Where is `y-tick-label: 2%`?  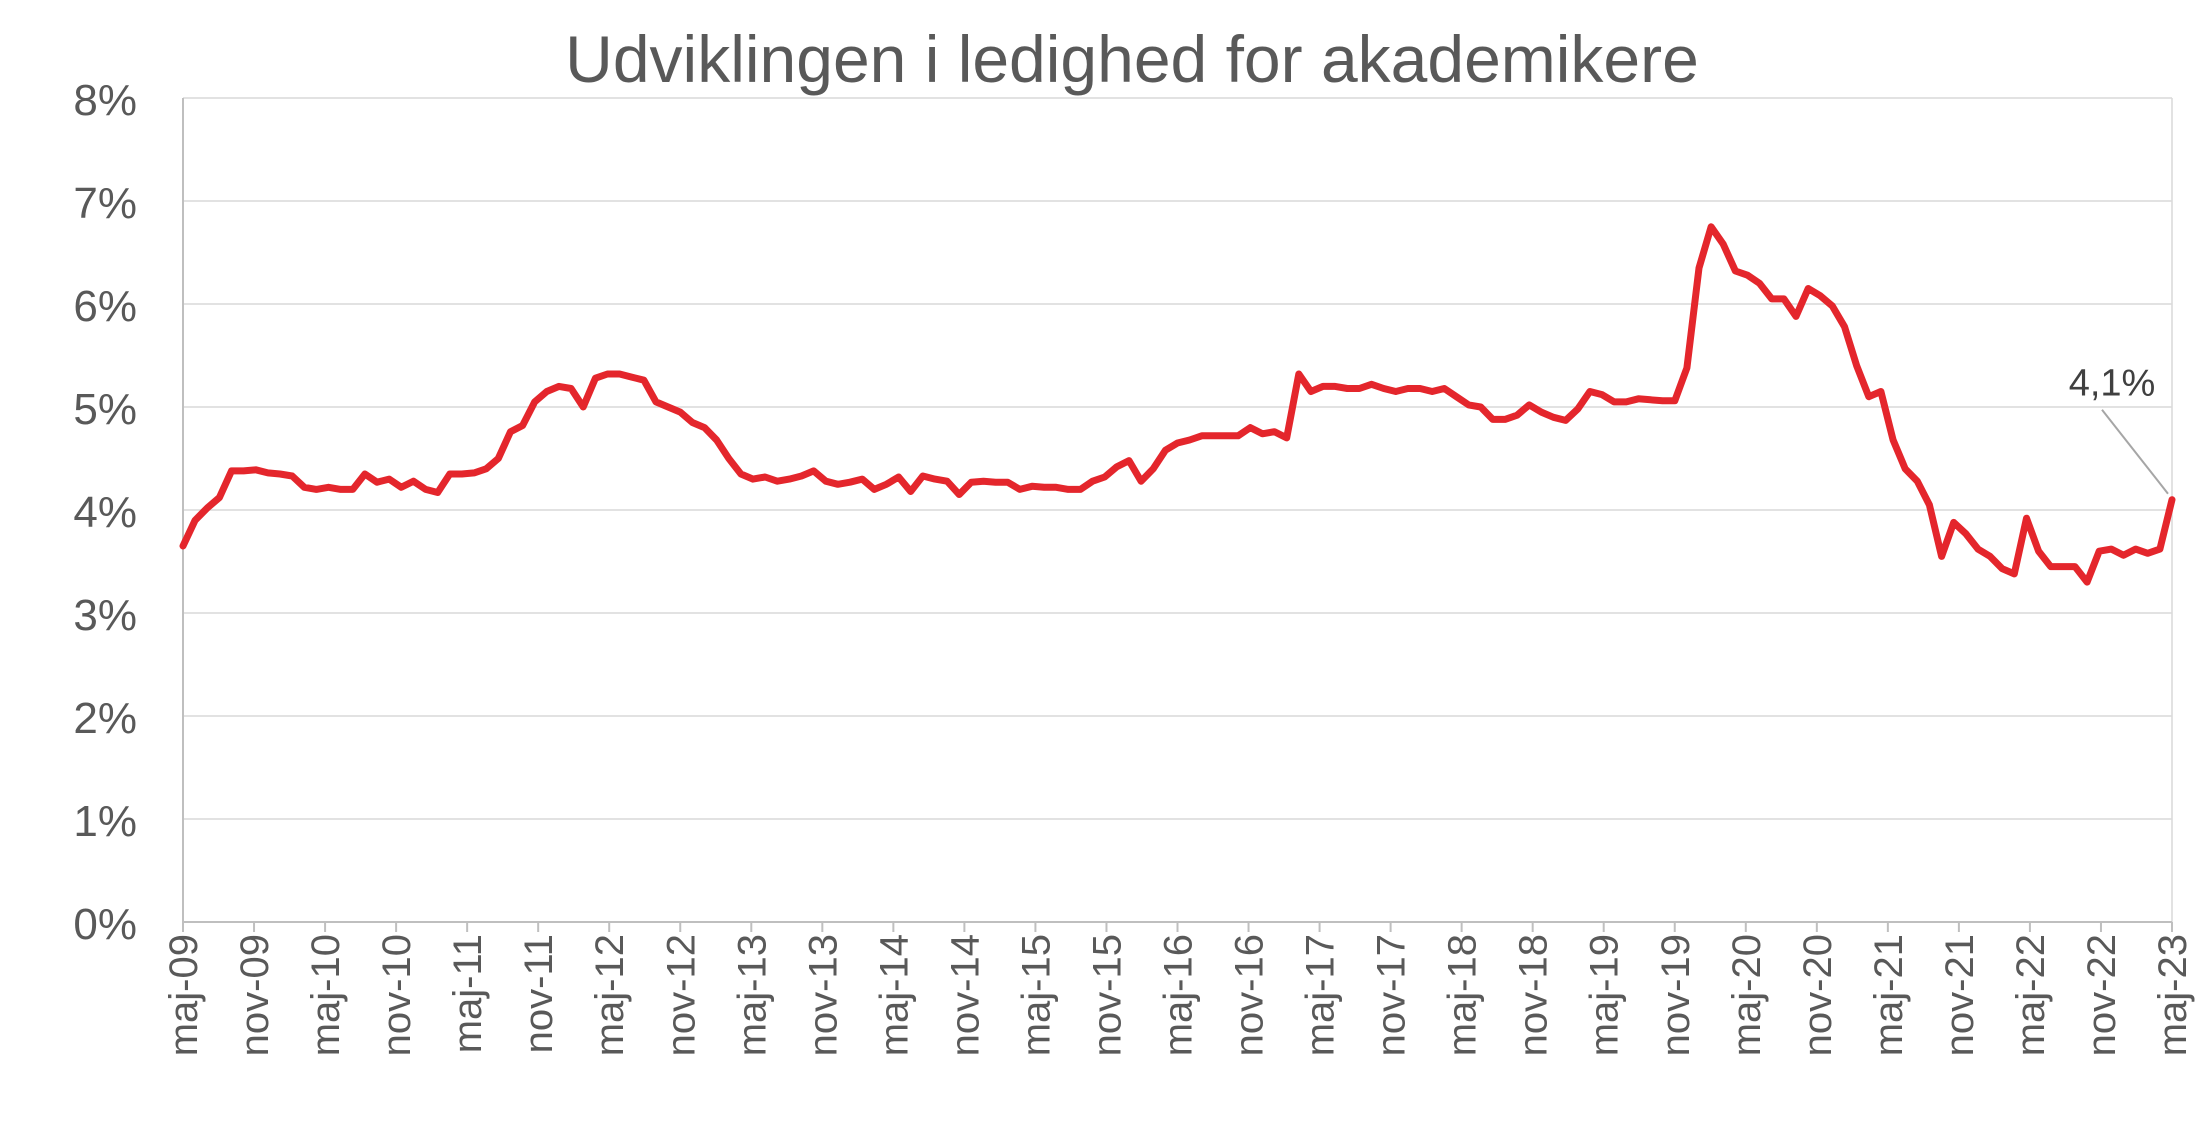
y-tick-label: 2% is located at coordinates (105, 718).